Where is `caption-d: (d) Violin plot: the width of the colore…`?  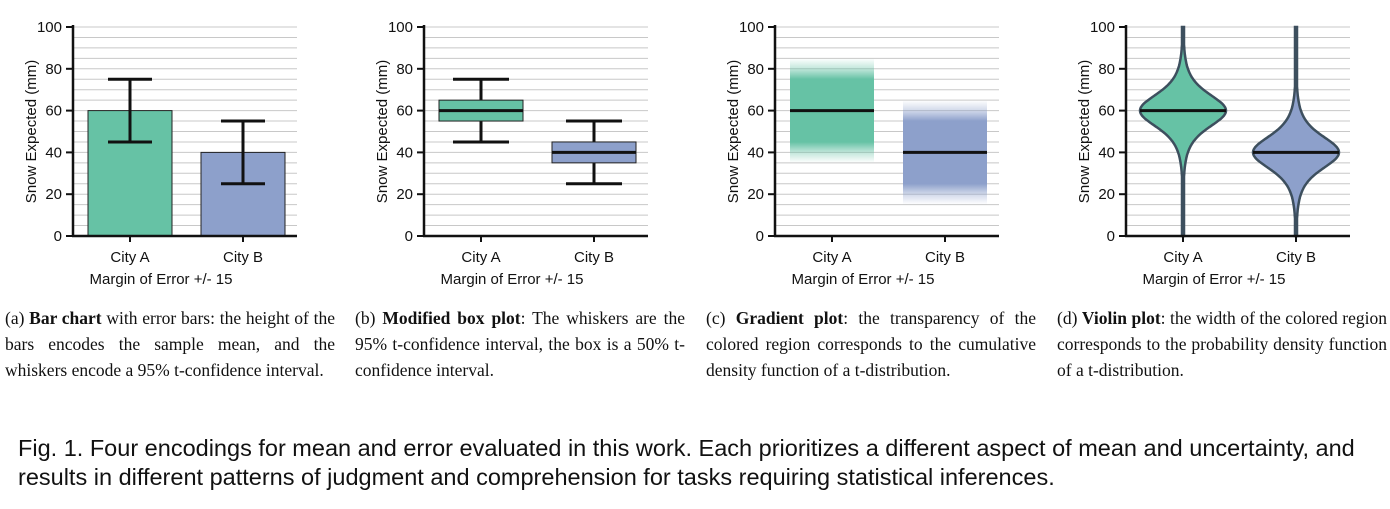
caption-d: (d) Violin plot: the width of the colore… is located at coordinates (1222, 344).